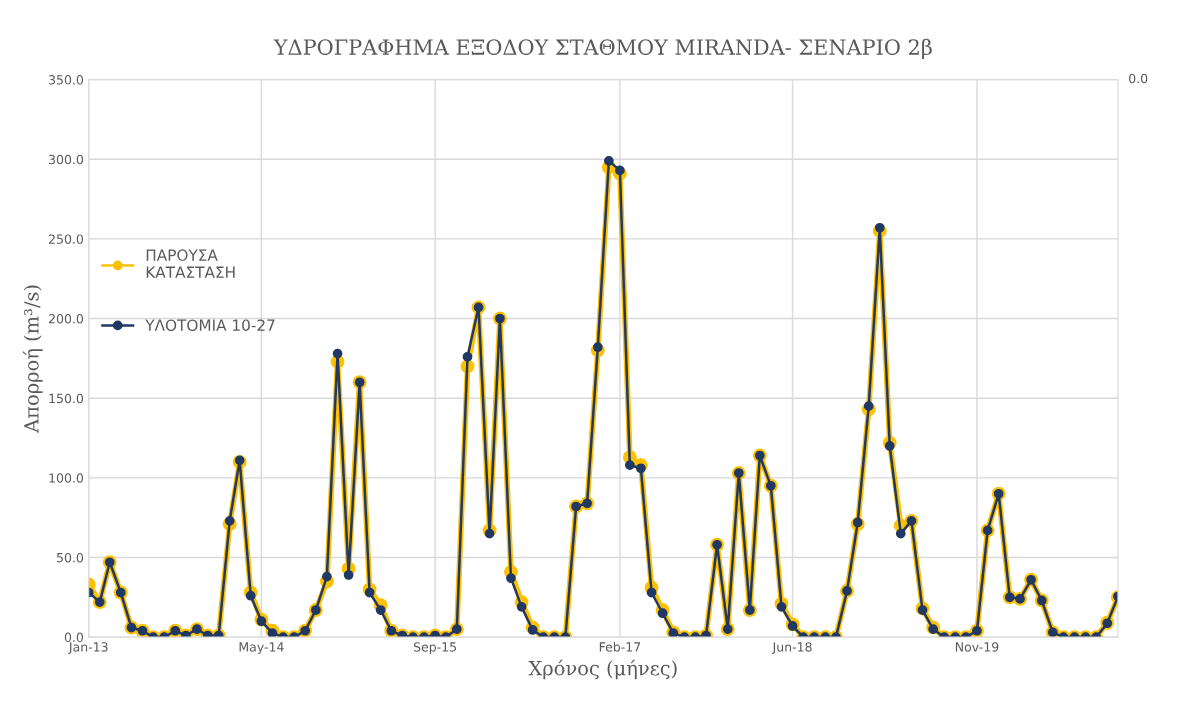  What do you see at coordinates (66, 478) in the screenshot?
I see `y-tick-label: 100.0` at bounding box center [66, 478].